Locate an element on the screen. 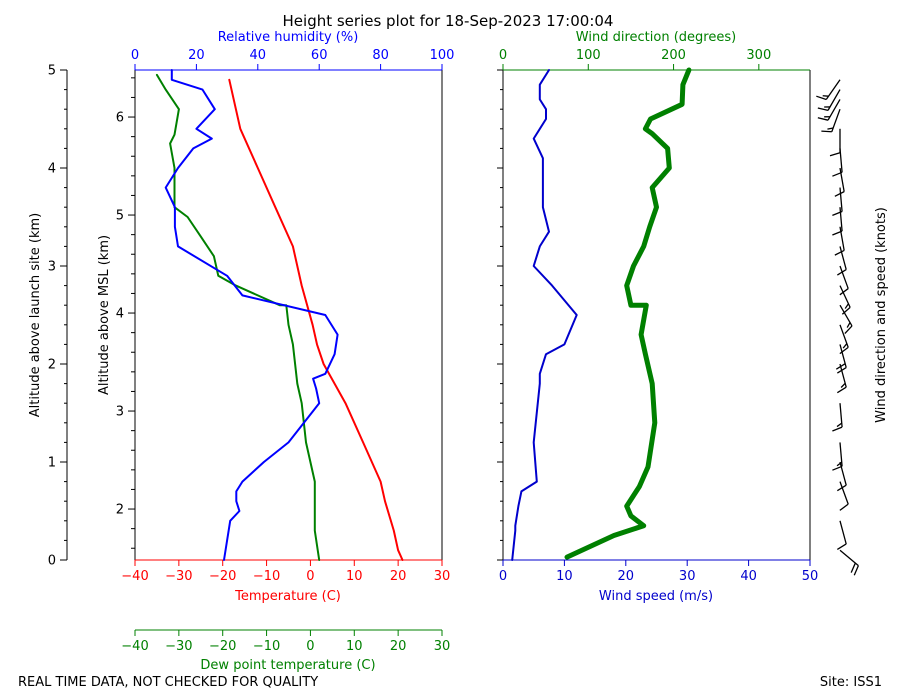 This screenshot has width=900, height=700. humidity-tick-label: 20 is located at coordinates (196, 55).